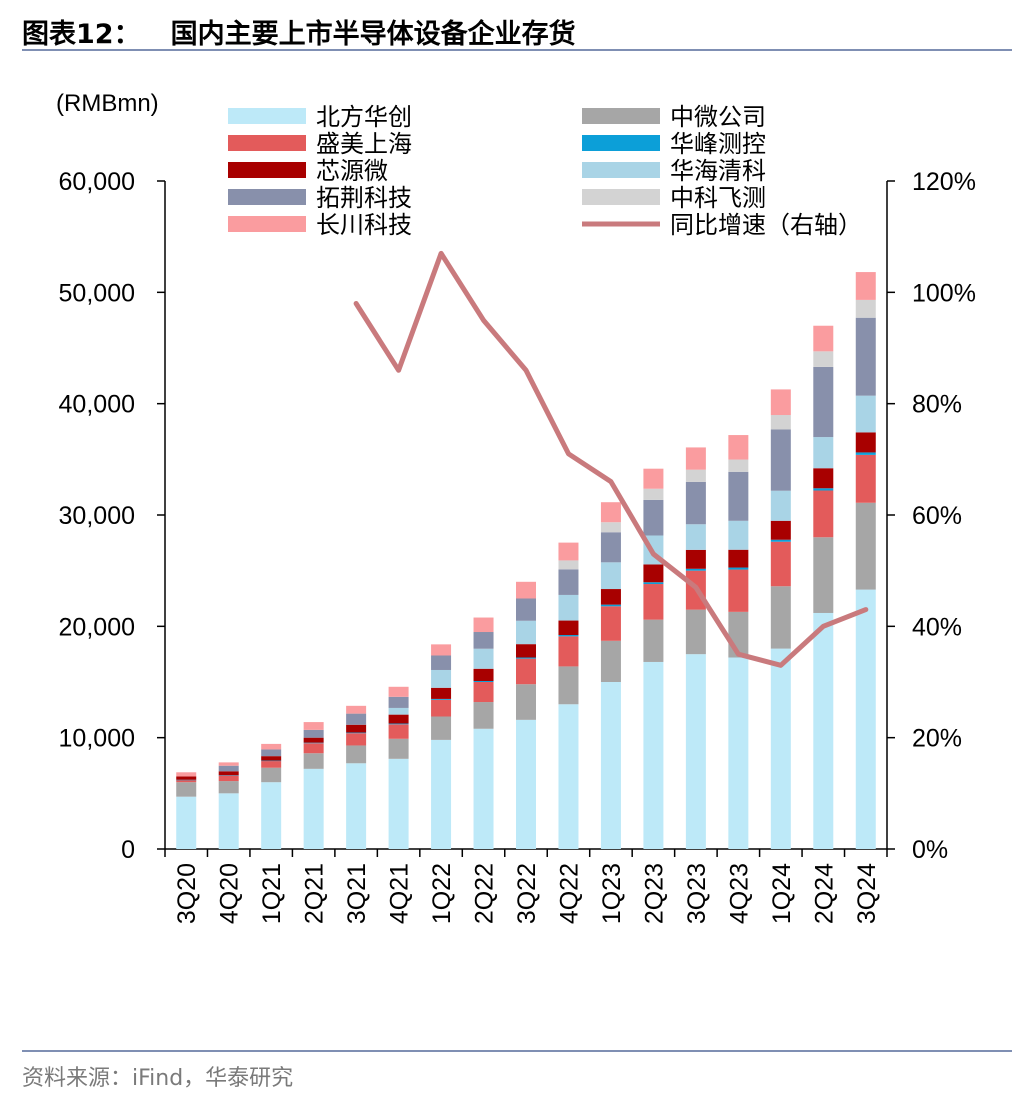 Image resolution: width=1036 pixels, height=1100 pixels. Describe the element at coordinates (357, 893) in the screenshot. I see `x-tick-label: 3Q21` at that location.